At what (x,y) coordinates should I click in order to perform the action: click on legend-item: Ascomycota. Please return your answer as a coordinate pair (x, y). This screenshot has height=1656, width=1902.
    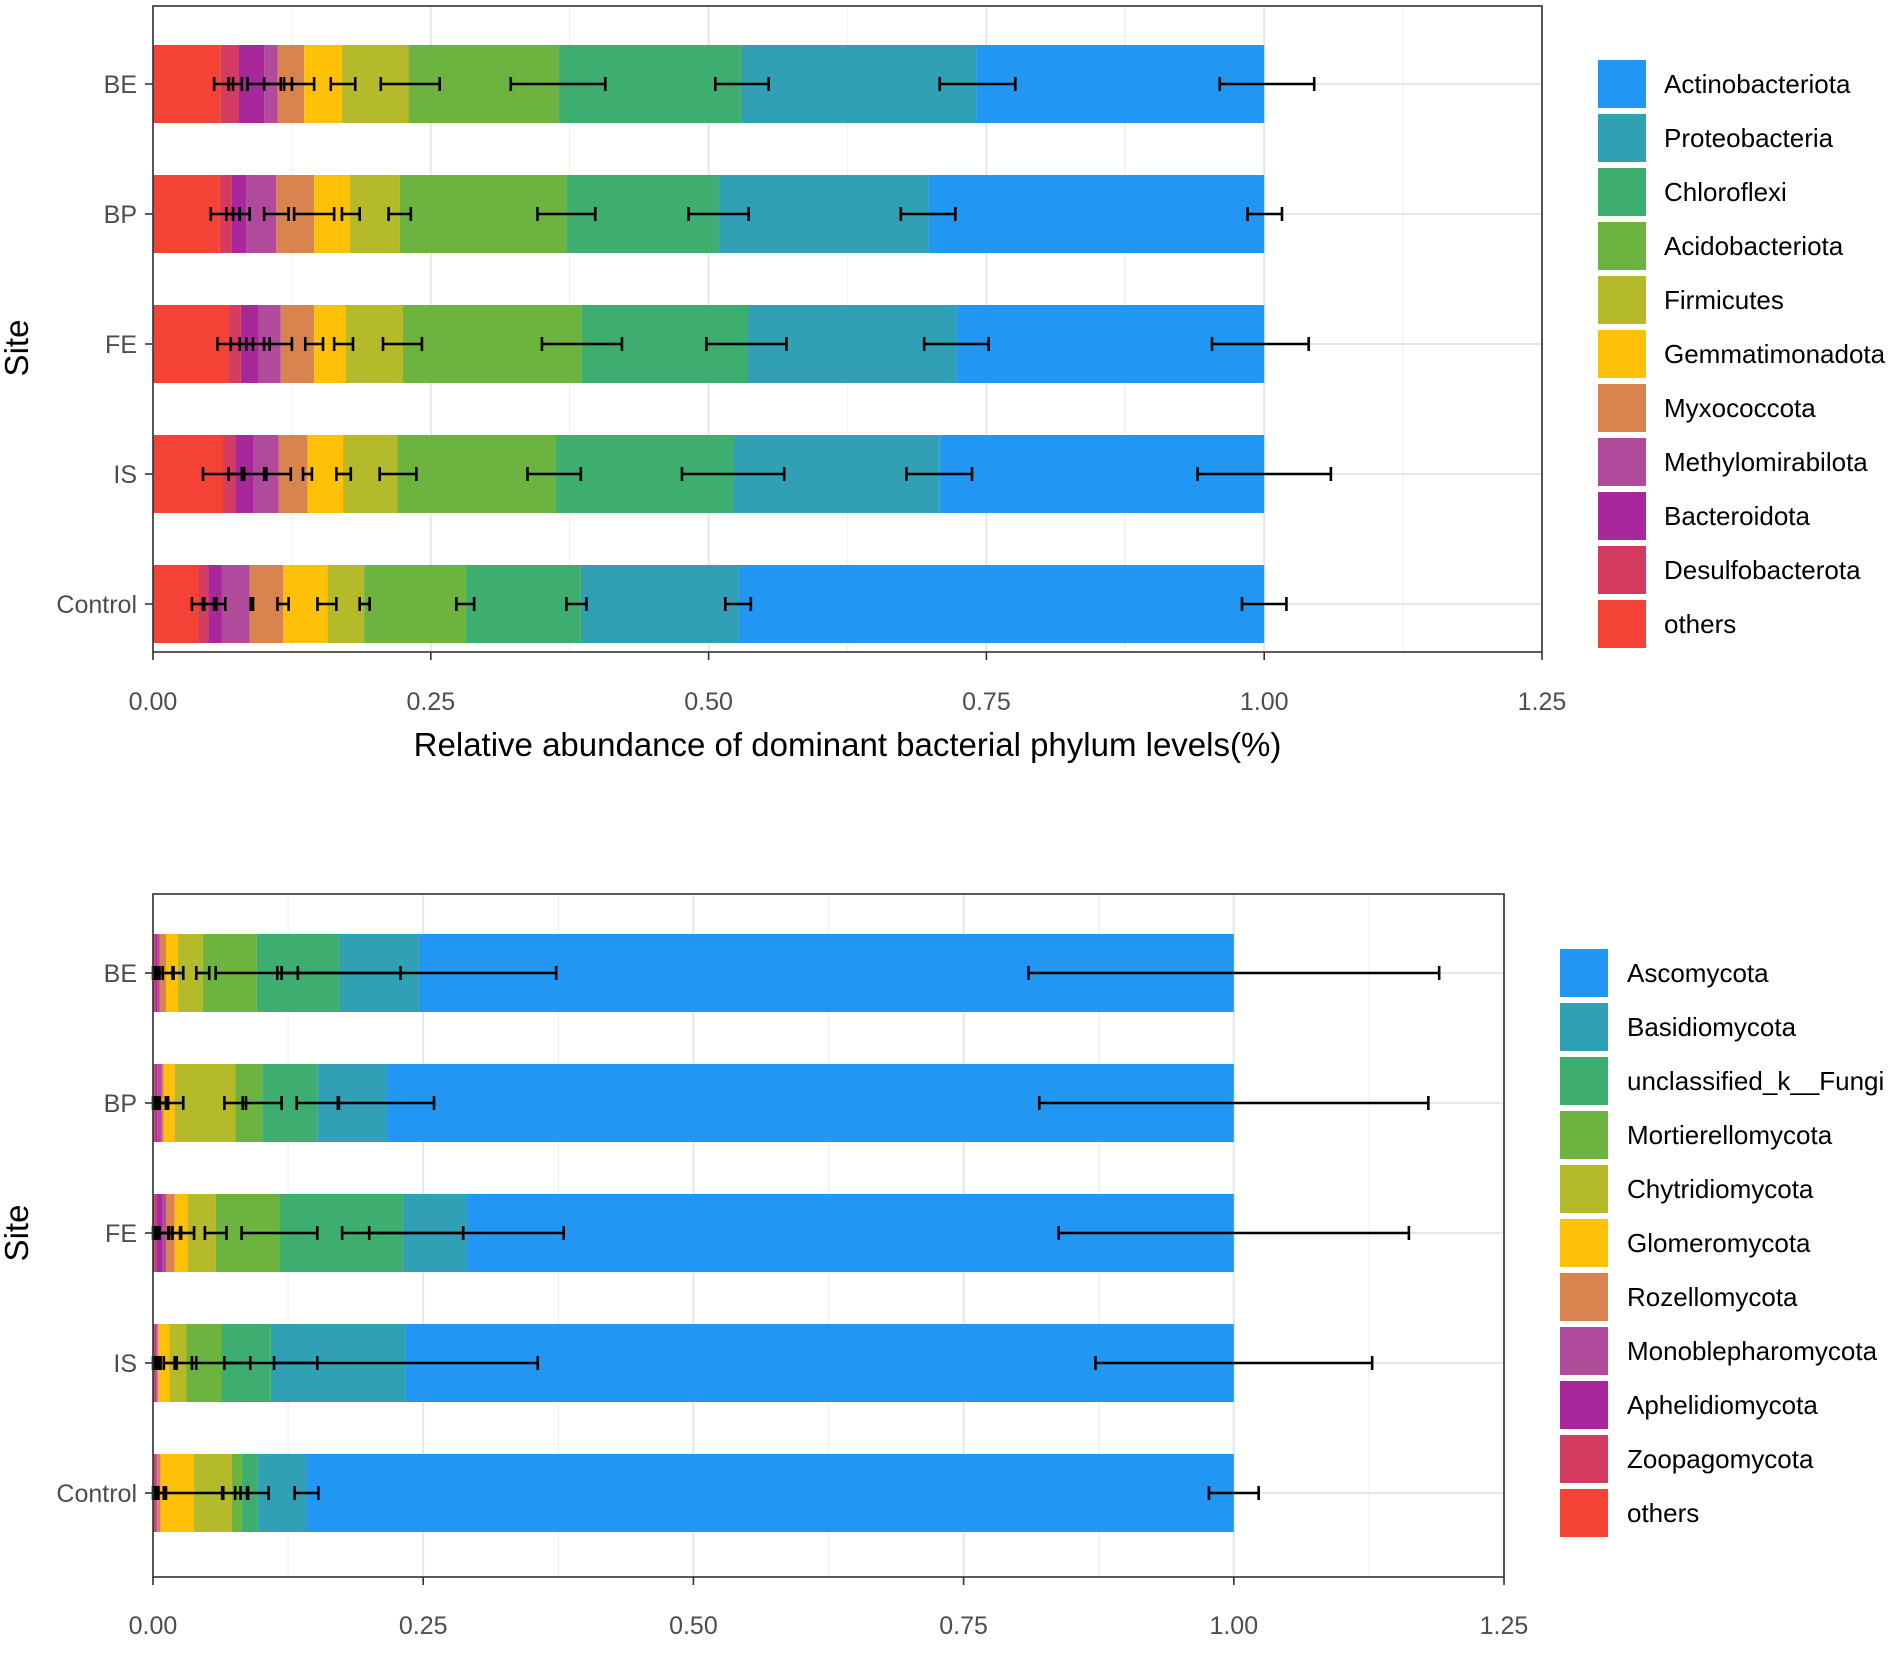
    Looking at the image, I should click on (1664, 973).